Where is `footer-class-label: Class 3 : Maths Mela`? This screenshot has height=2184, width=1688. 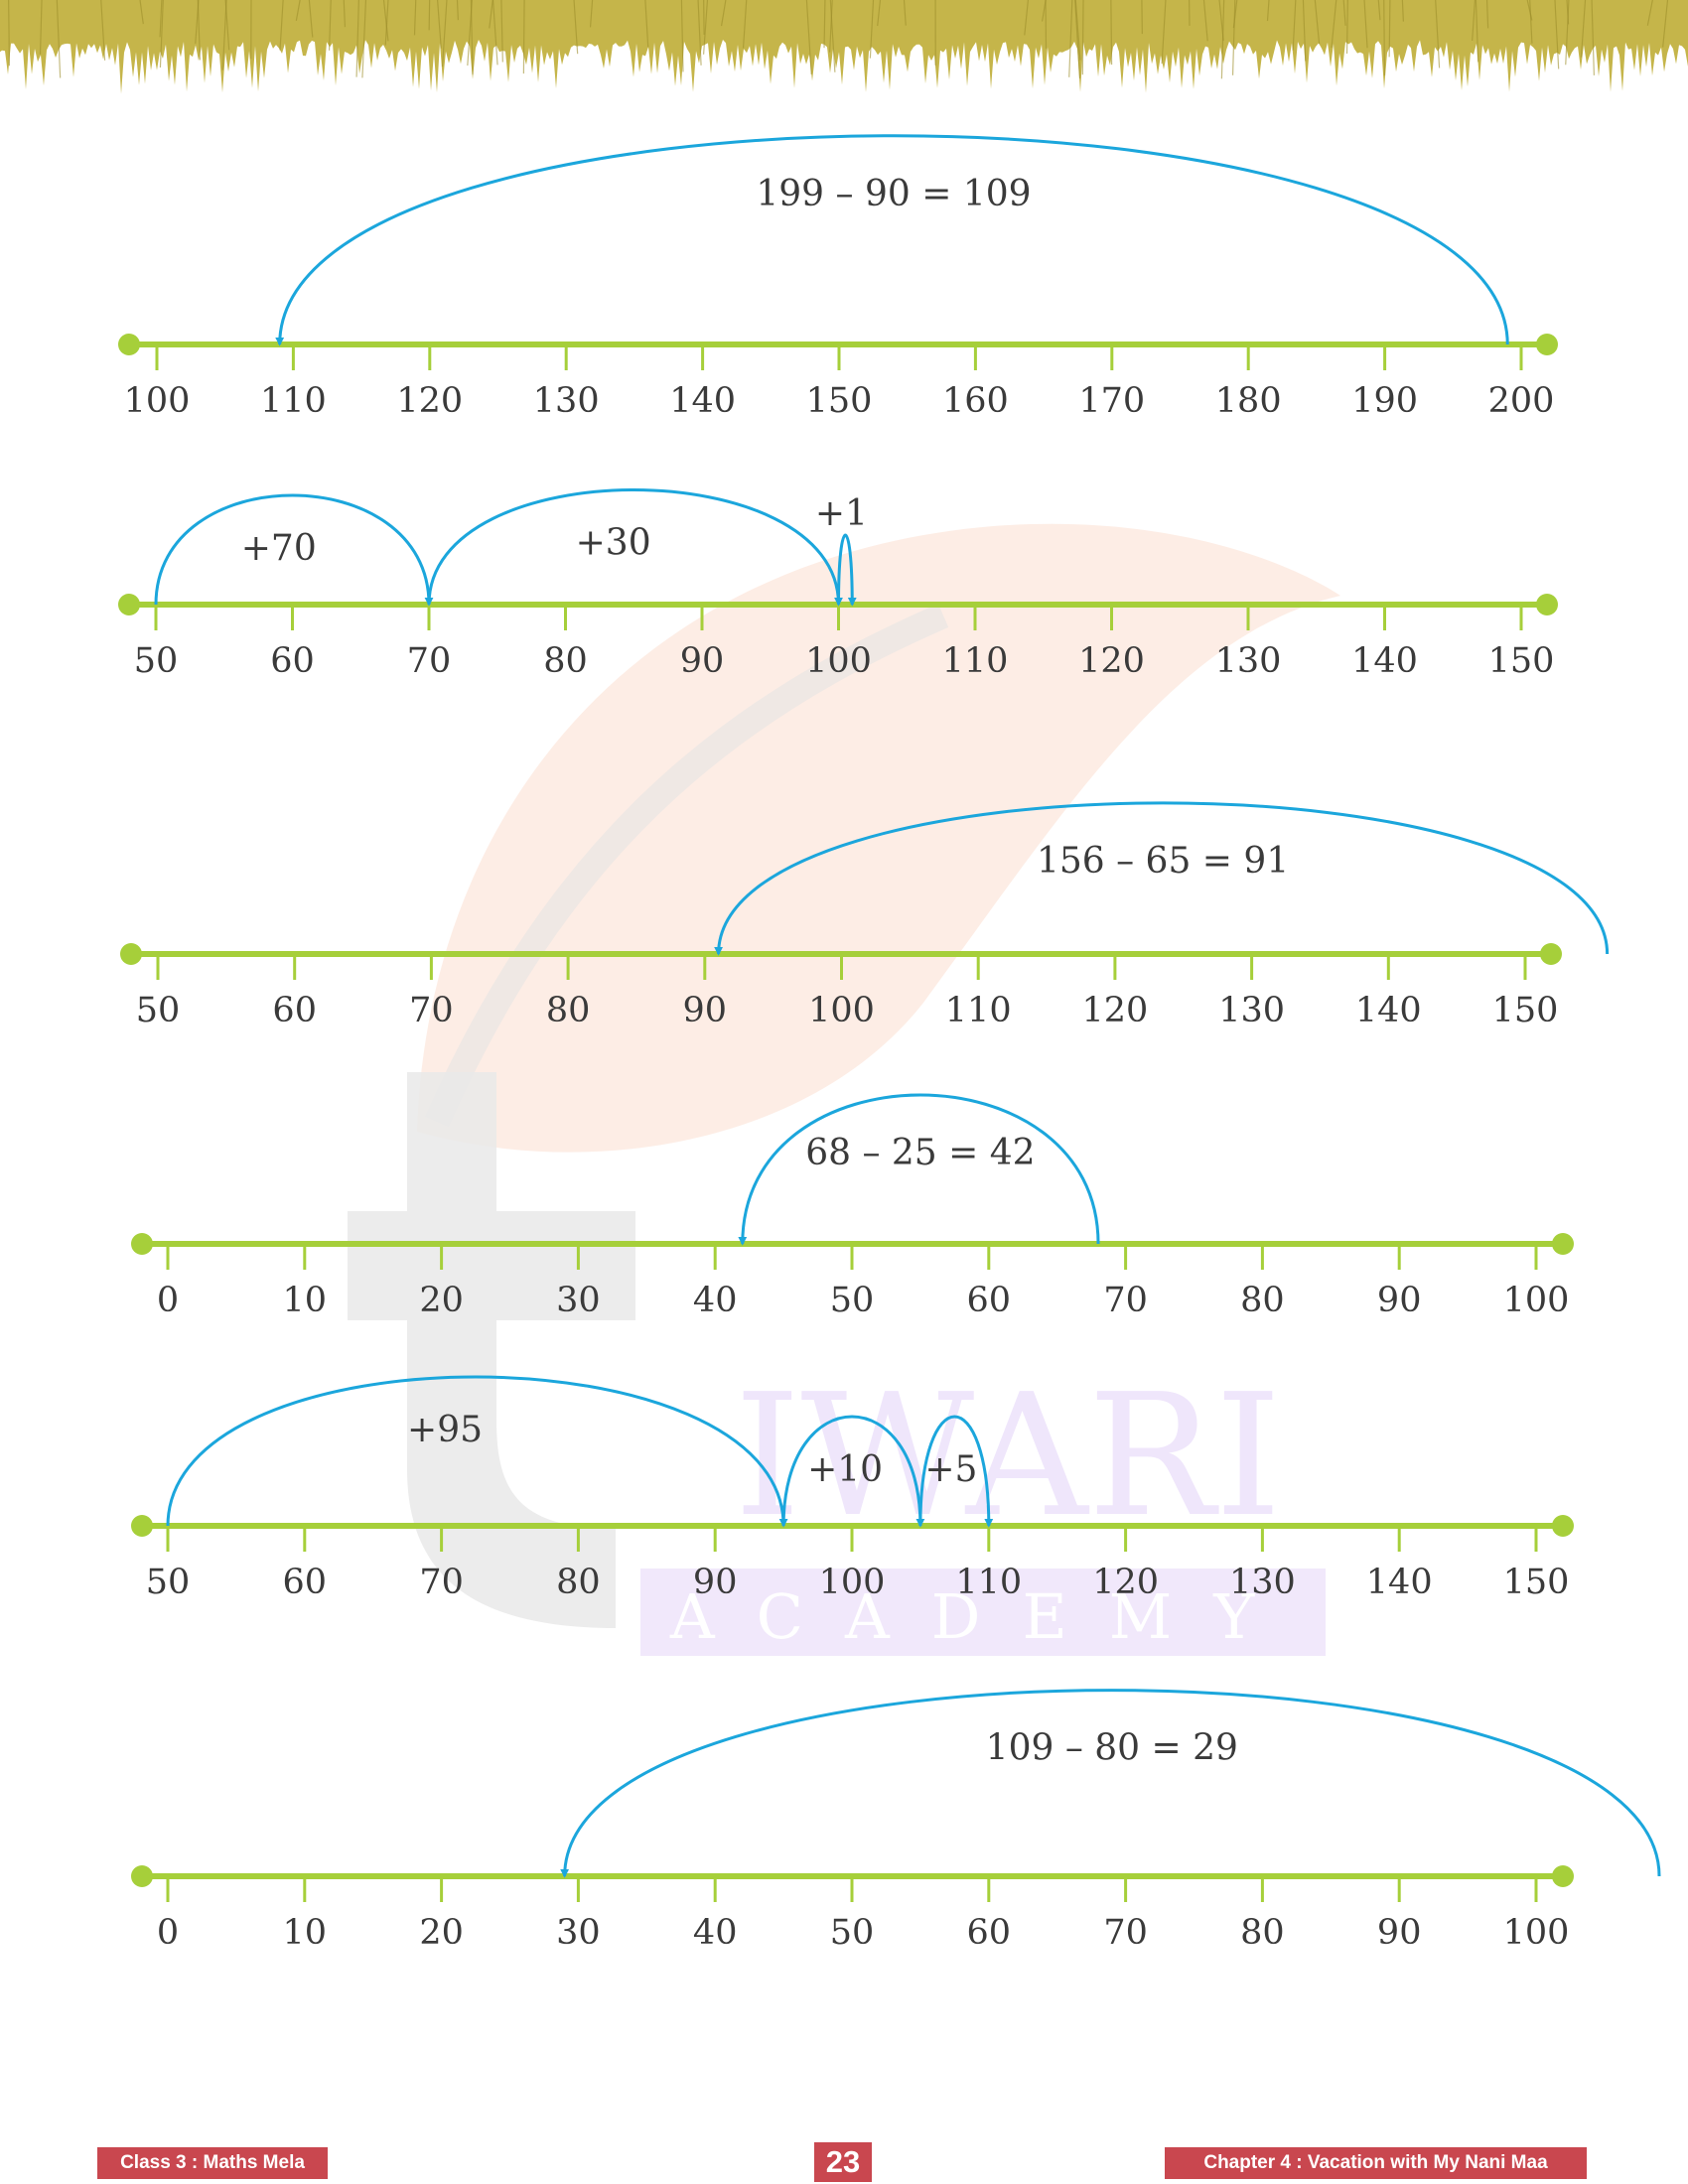
footer-class-label: Class 3 : Maths Mela is located at coordinates (212, 2163).